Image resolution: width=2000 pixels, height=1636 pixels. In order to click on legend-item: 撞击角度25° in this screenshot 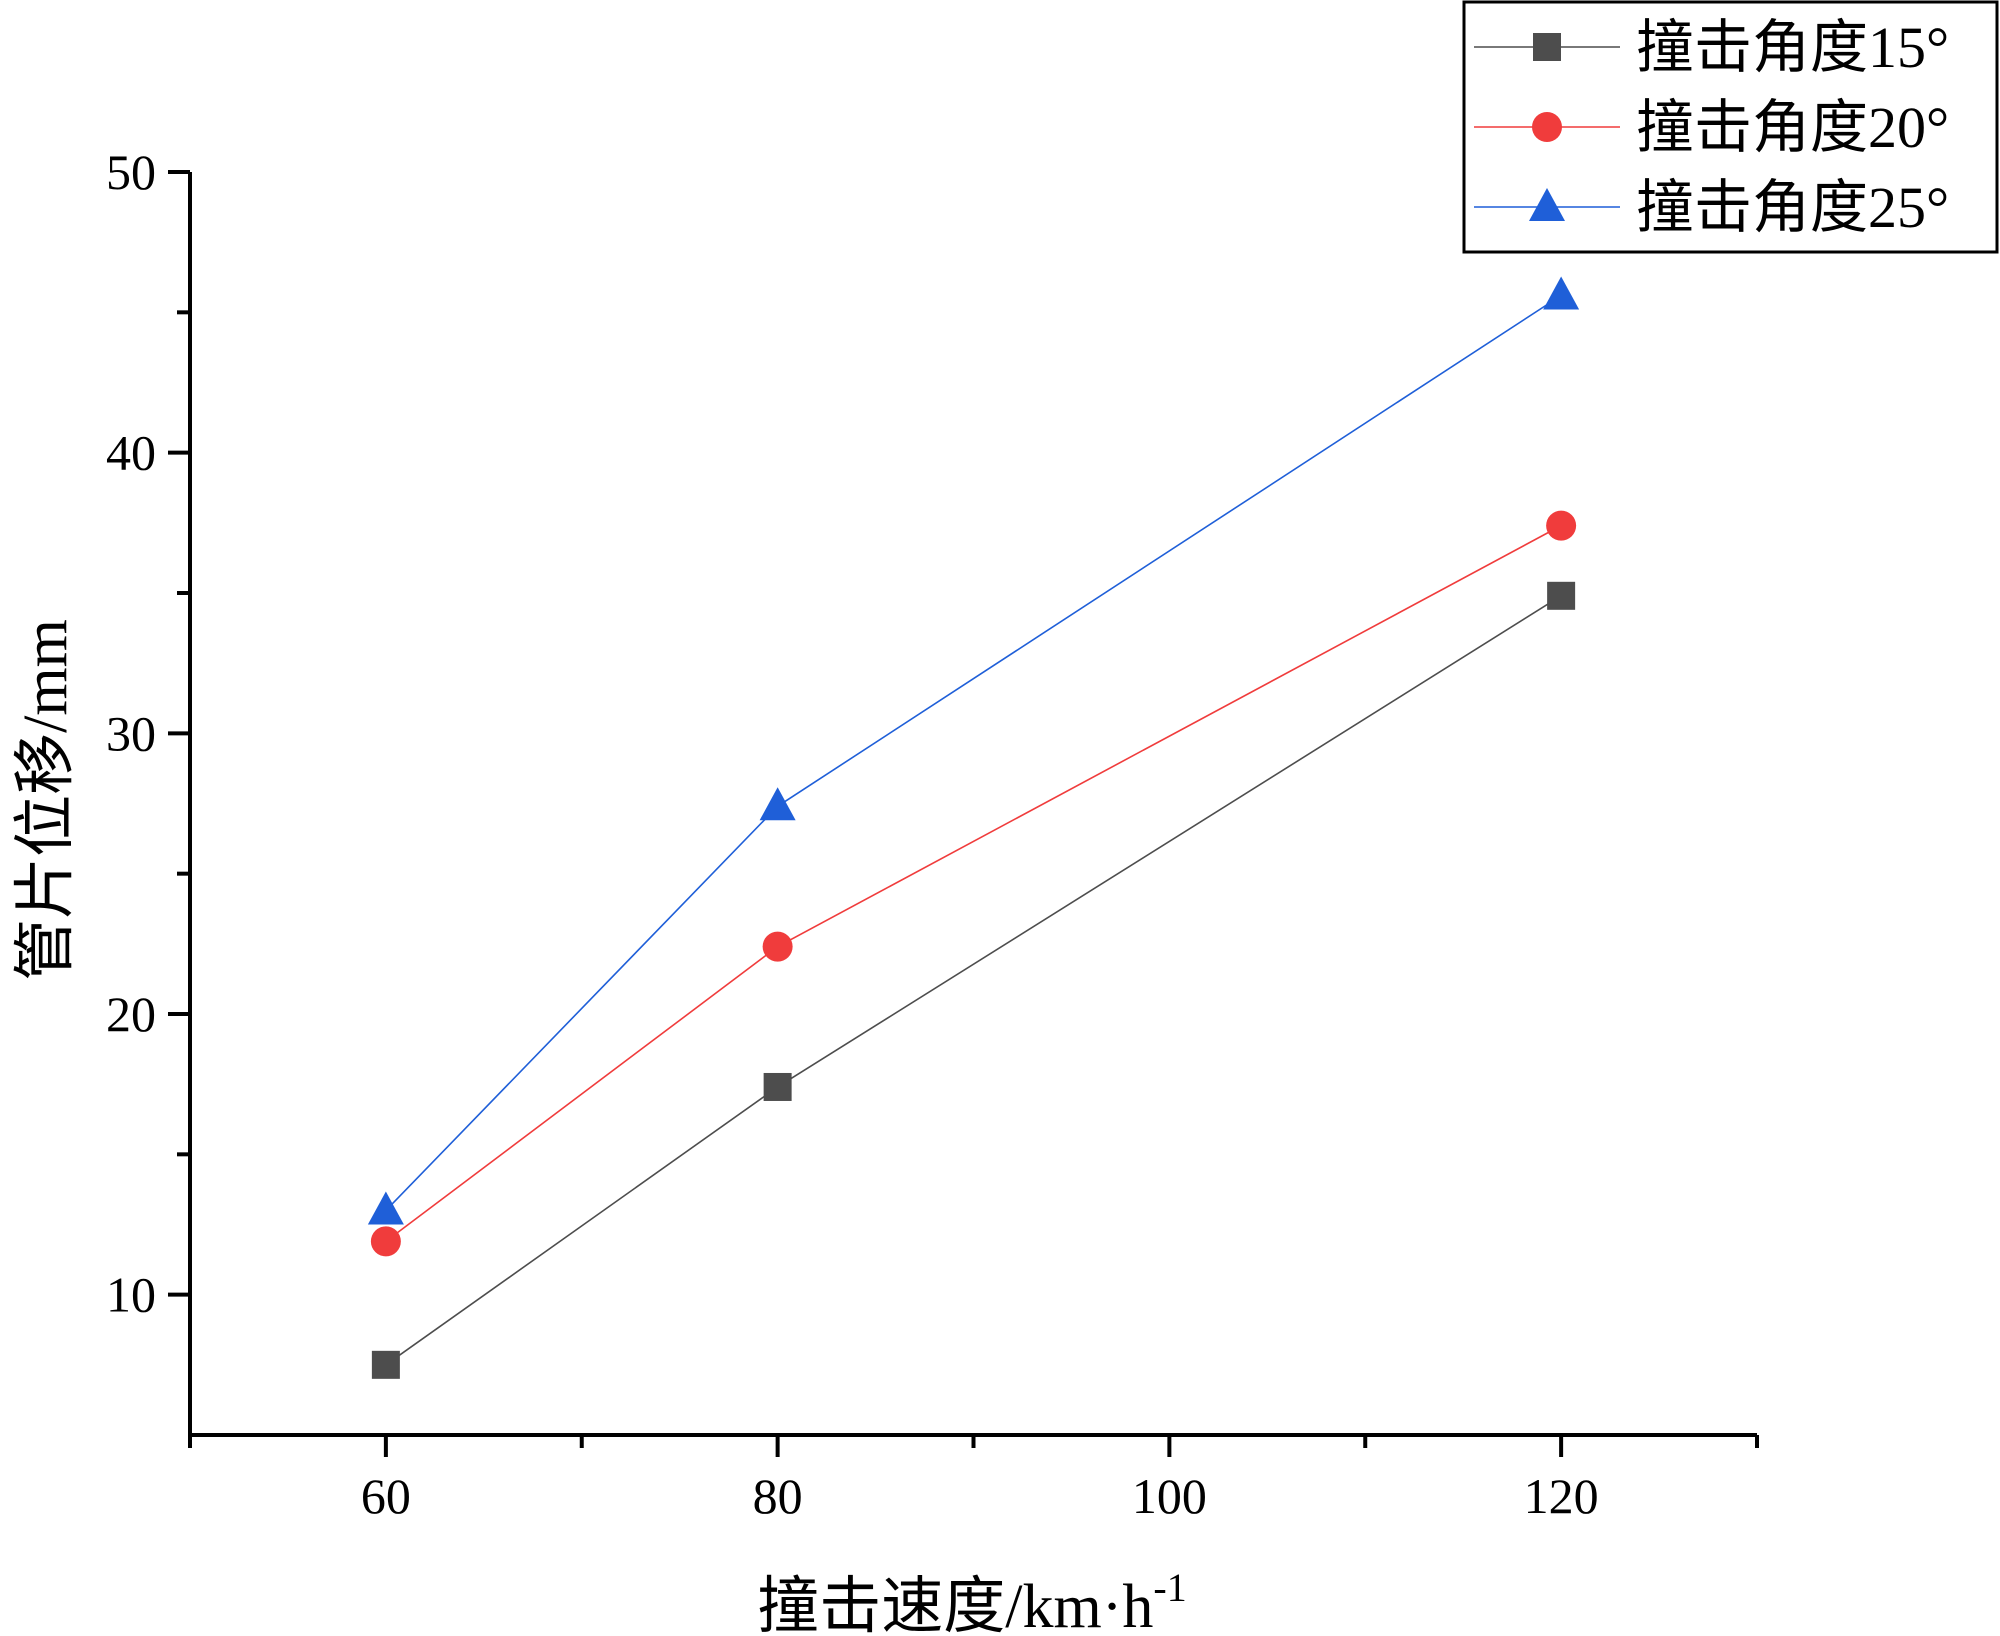, I will do `click(1711, 207)`.